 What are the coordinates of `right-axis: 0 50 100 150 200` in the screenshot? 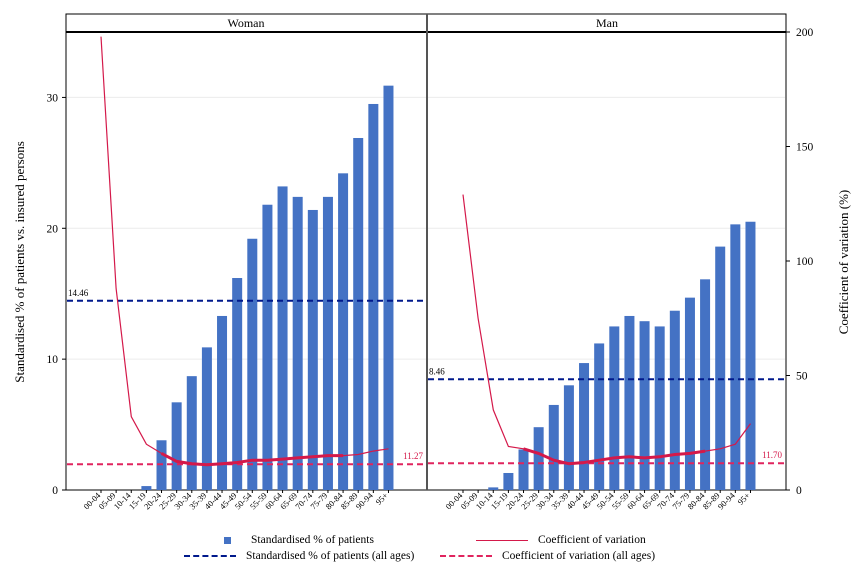 It's located at (800, 262).